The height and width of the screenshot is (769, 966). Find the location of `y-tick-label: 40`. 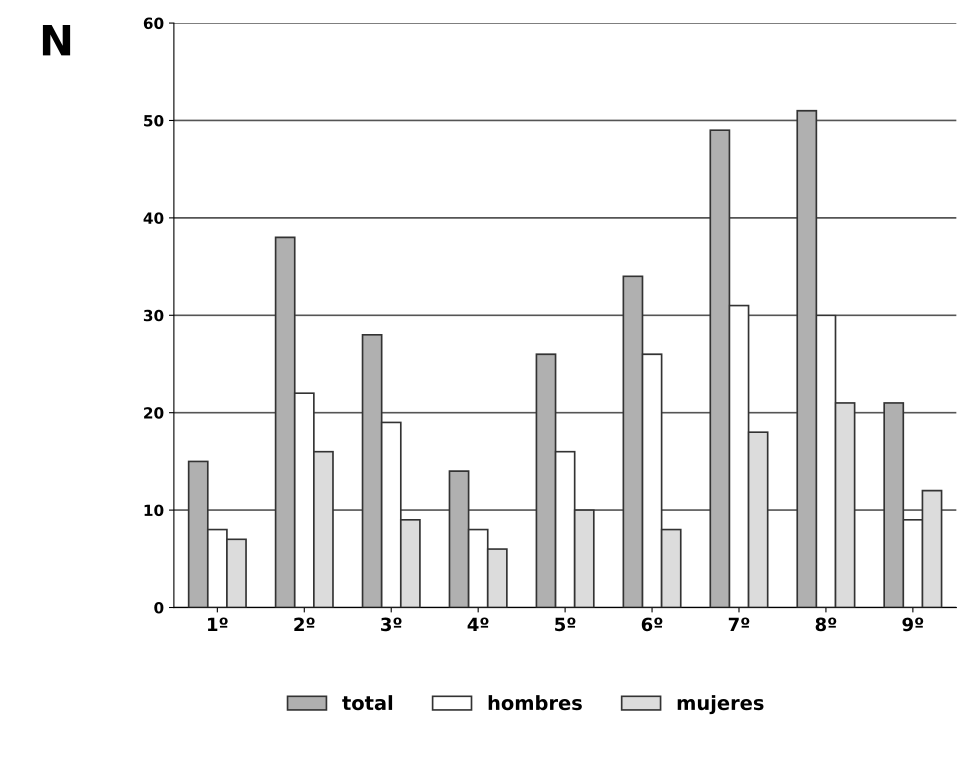

y-tick-label: 40 is located at coordinates (154, 218).